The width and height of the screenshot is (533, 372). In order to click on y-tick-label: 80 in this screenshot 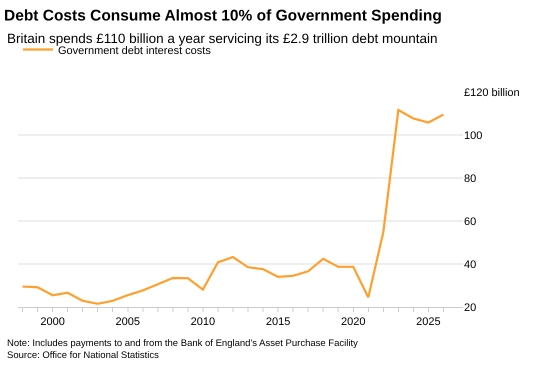, I will do `click(470, 178)`.